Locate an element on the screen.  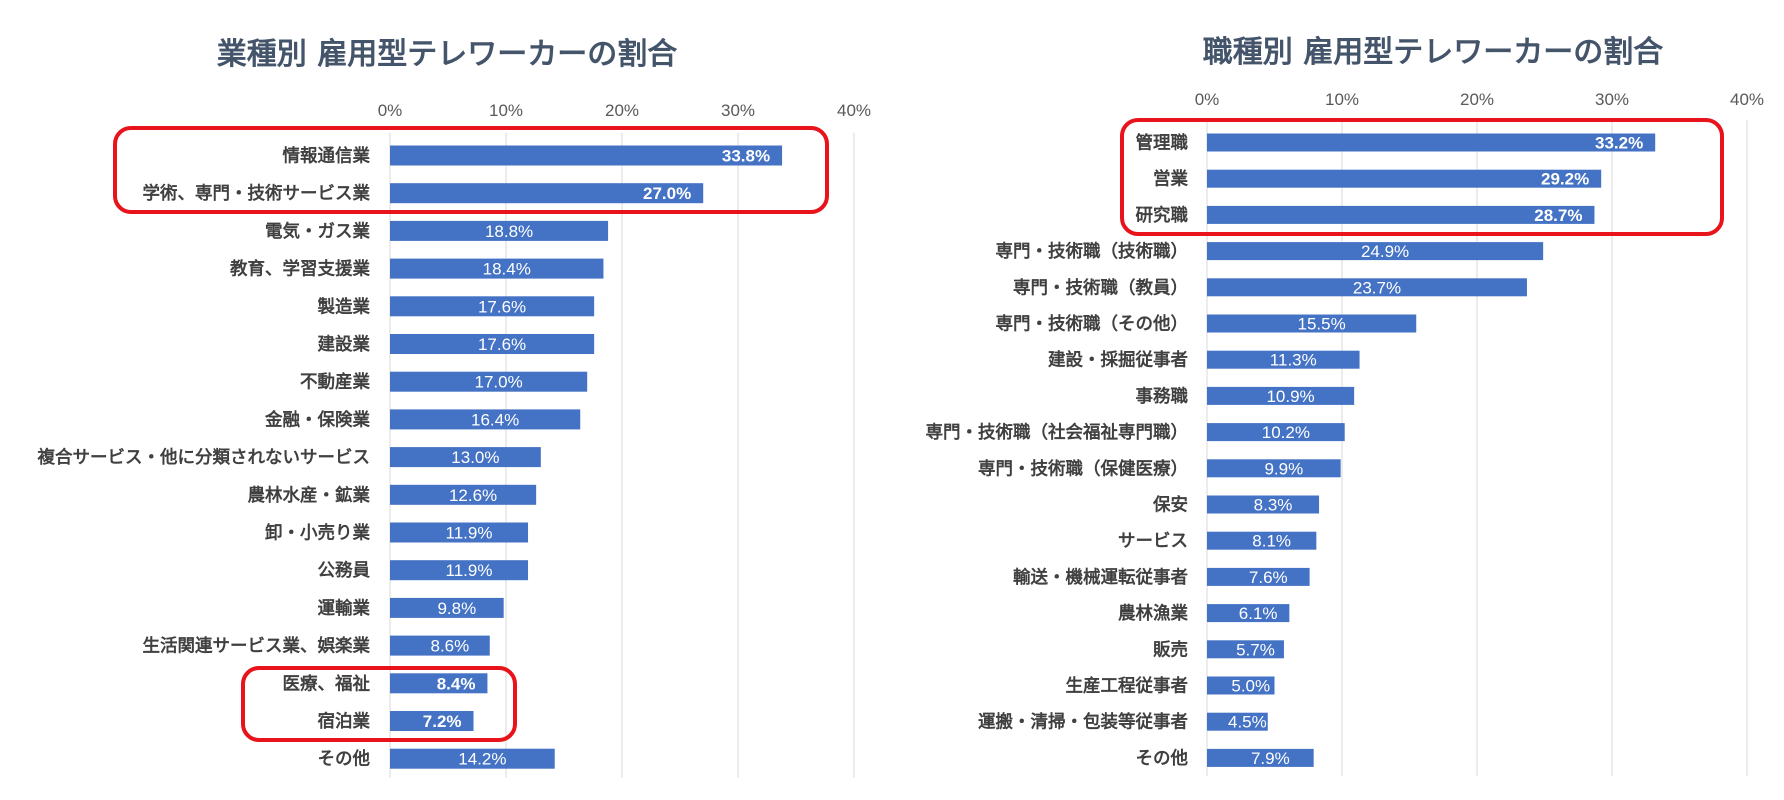
category-label: 公務員 is located at coordinates (344, 570).